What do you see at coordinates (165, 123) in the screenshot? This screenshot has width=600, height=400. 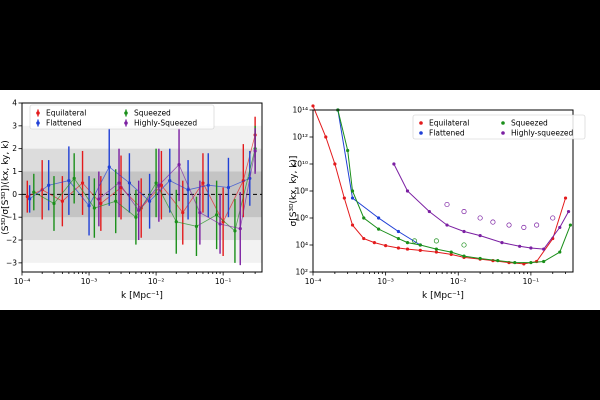 I see `legend-entry: Highly-Squeezed` at bounding box center [165, 123].